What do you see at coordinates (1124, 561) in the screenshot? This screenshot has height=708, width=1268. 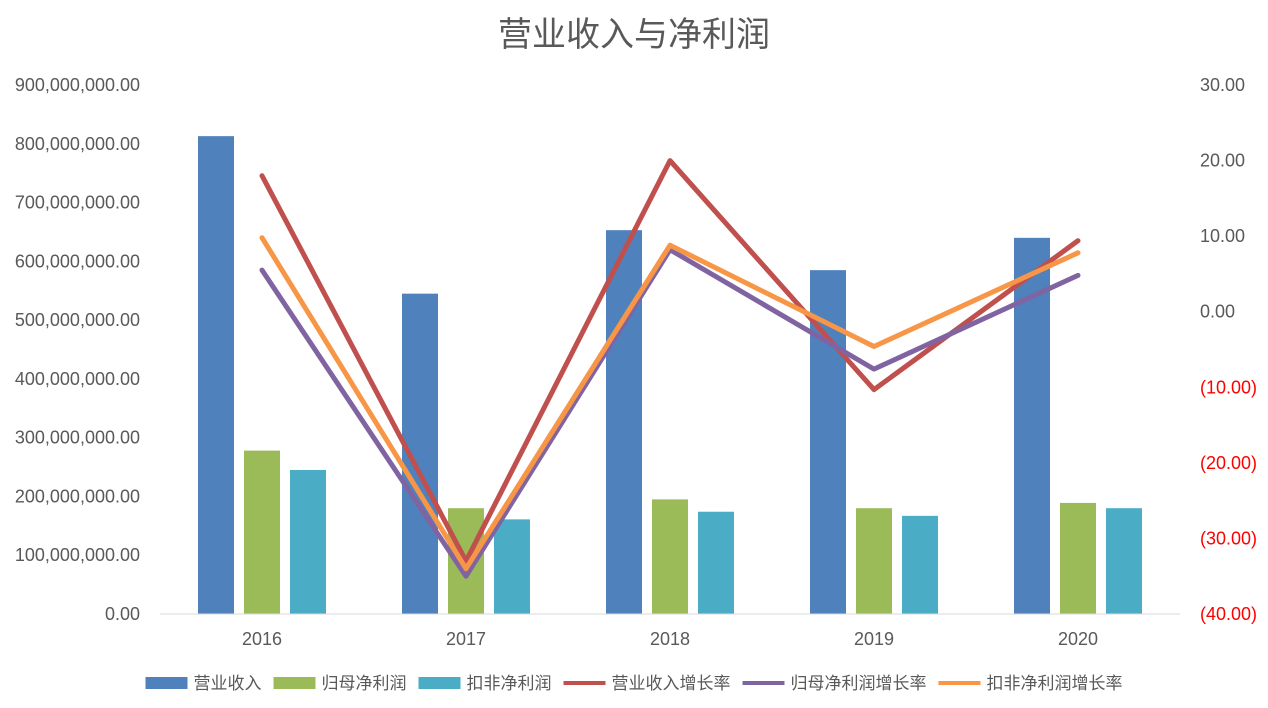 I see `bar-3-2020` at bounding box center [1124, 561].